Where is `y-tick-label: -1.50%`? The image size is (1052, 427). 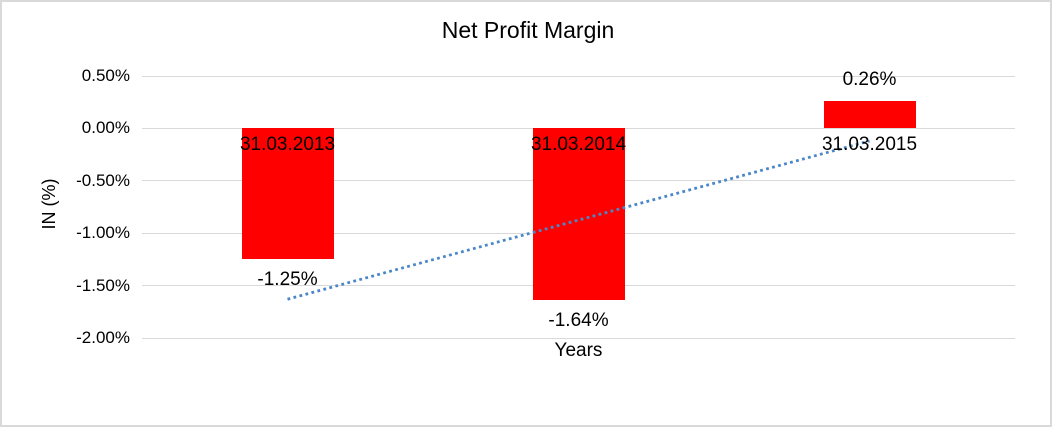 y-tick-label: -1.50% is located at coordinates (103, 285).